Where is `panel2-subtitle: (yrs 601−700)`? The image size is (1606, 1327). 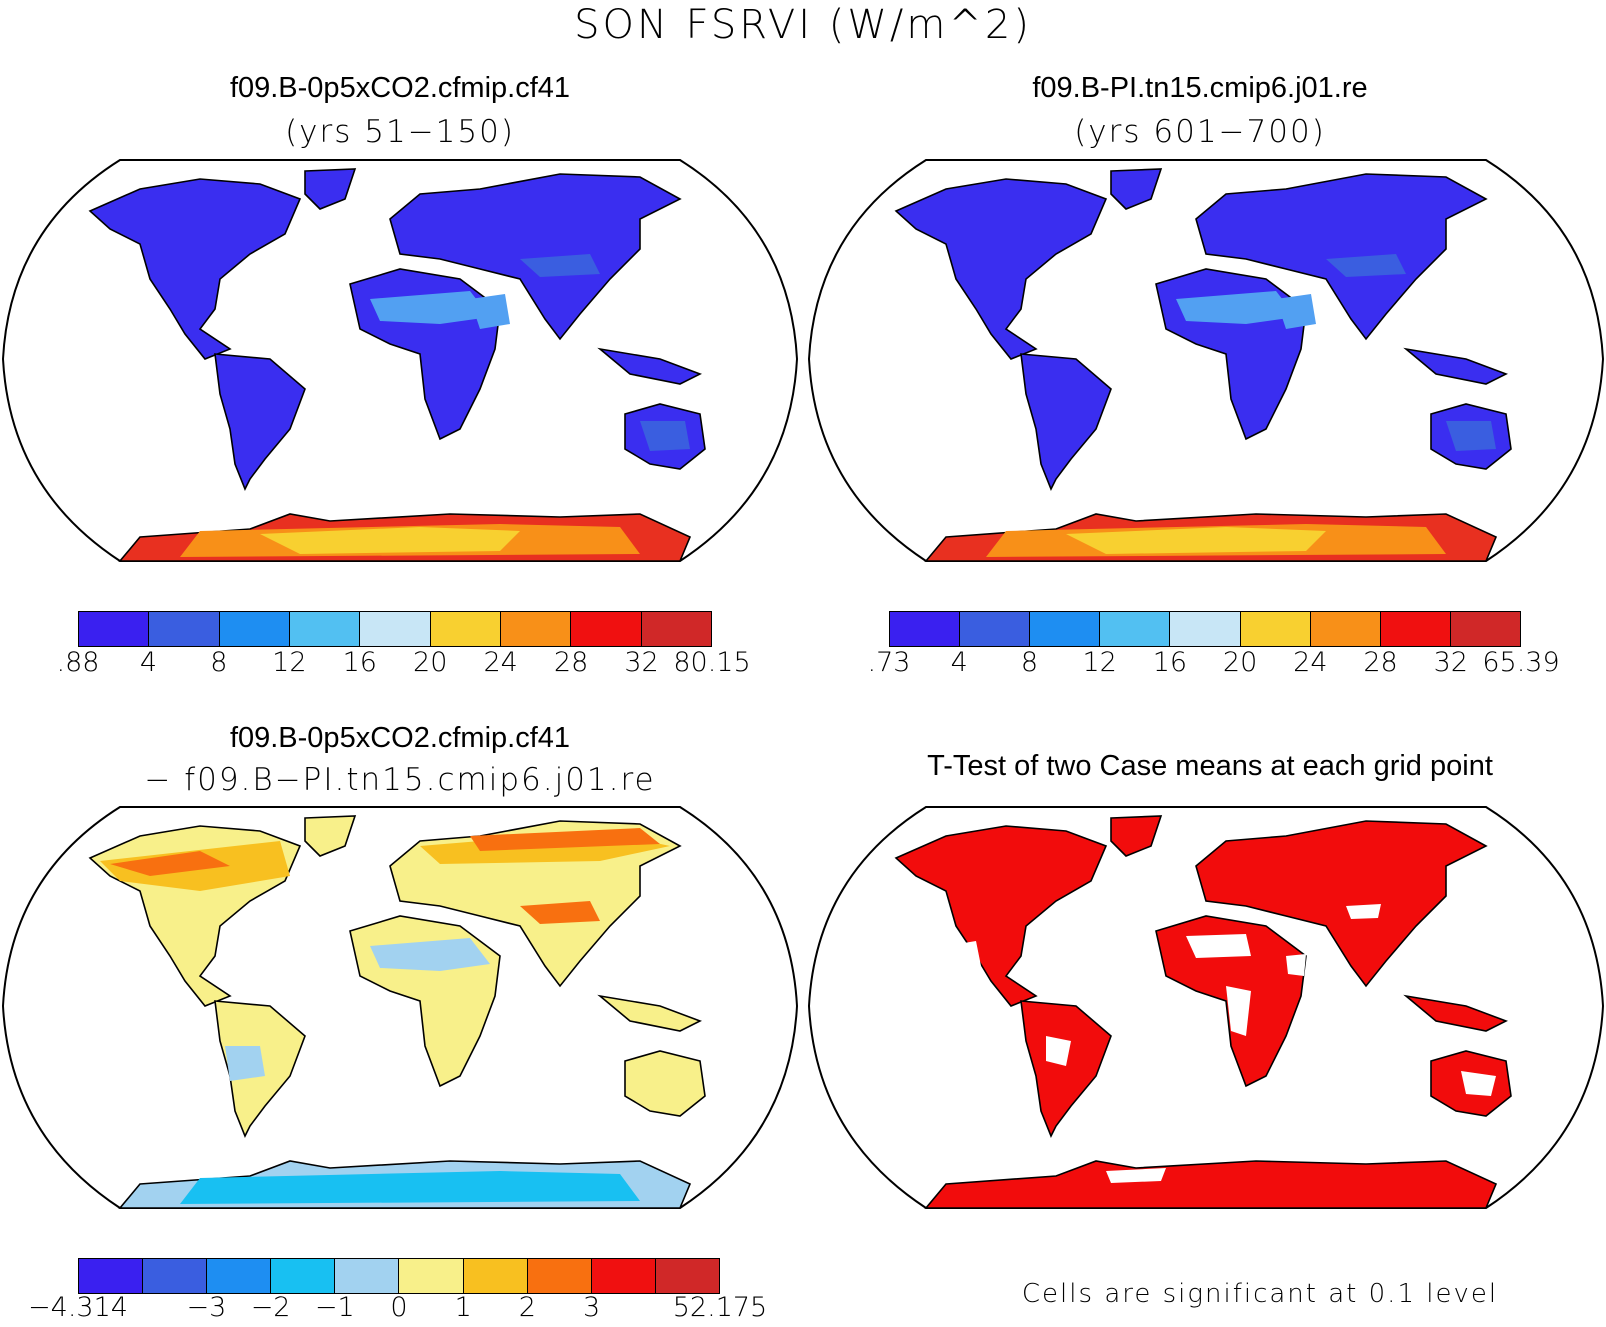
panel2-subtitle: (yrs 601−700) is located at coordinates (1200, 132).